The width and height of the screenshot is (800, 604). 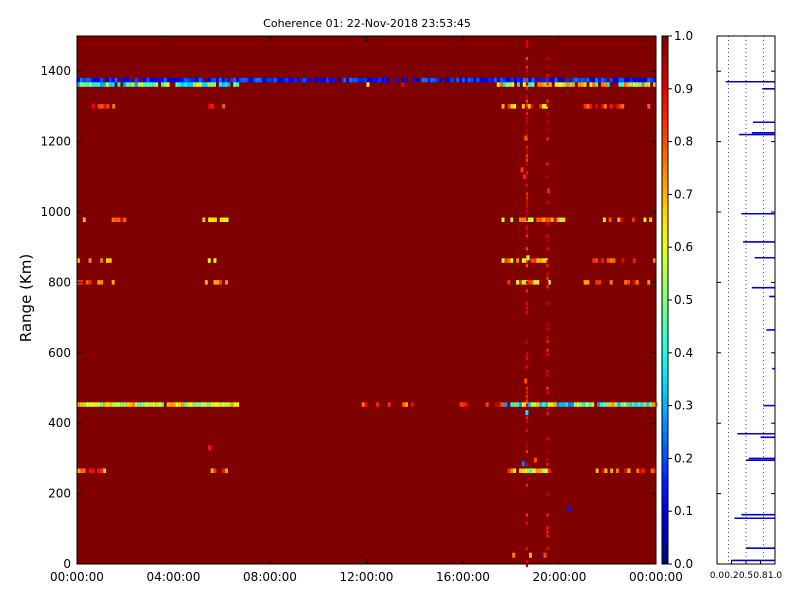 I want to click on colorbar-tick-label: 0.0, so click(x=683, y=564).